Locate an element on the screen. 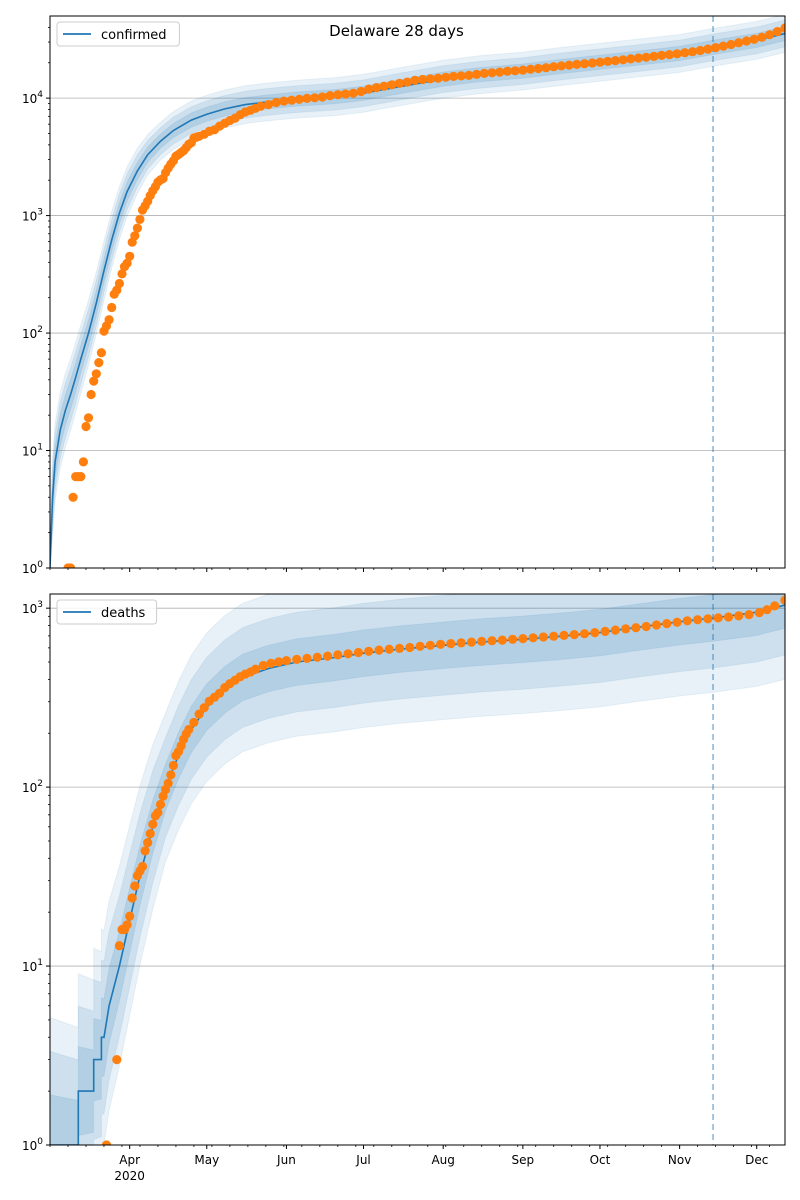 This screenshot has width=800, height=1200. y-axis: 10⁰ 10¹ 10² 10³ 10⁴ is located at coordinates (36, 301).